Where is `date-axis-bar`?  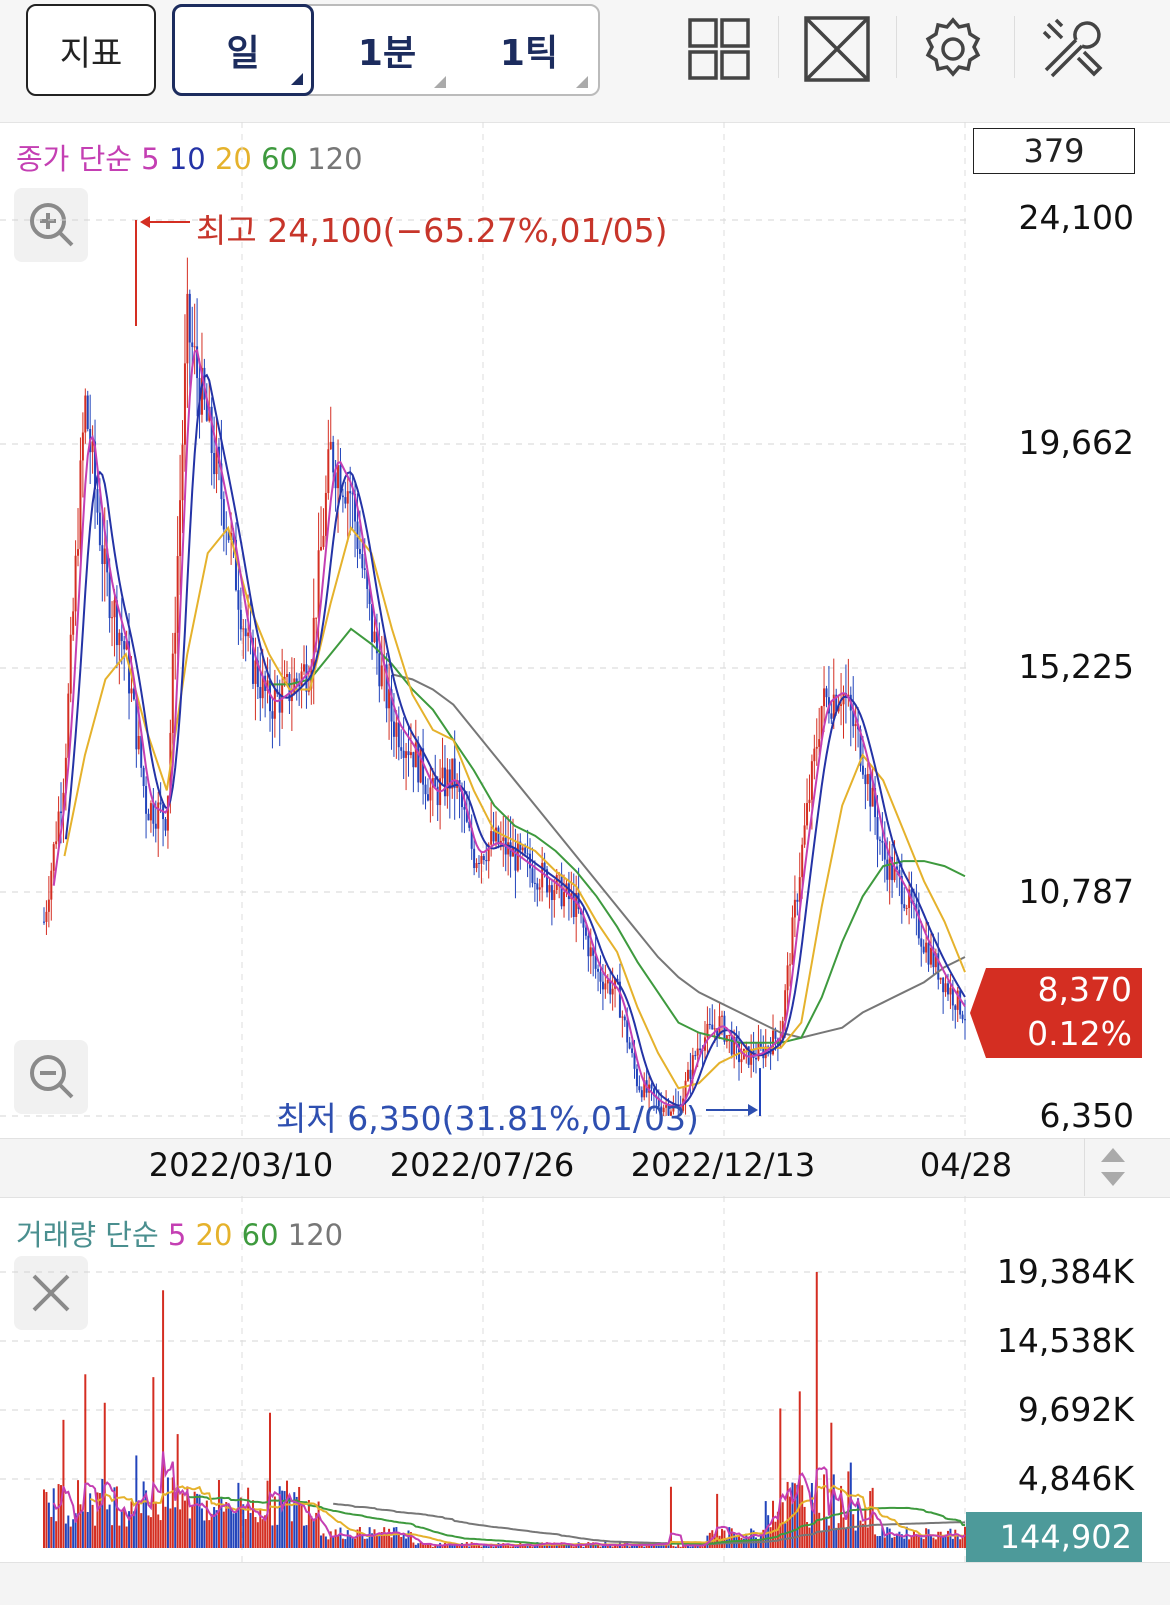
date-axis-bar is located at coordinates (585, 1168).